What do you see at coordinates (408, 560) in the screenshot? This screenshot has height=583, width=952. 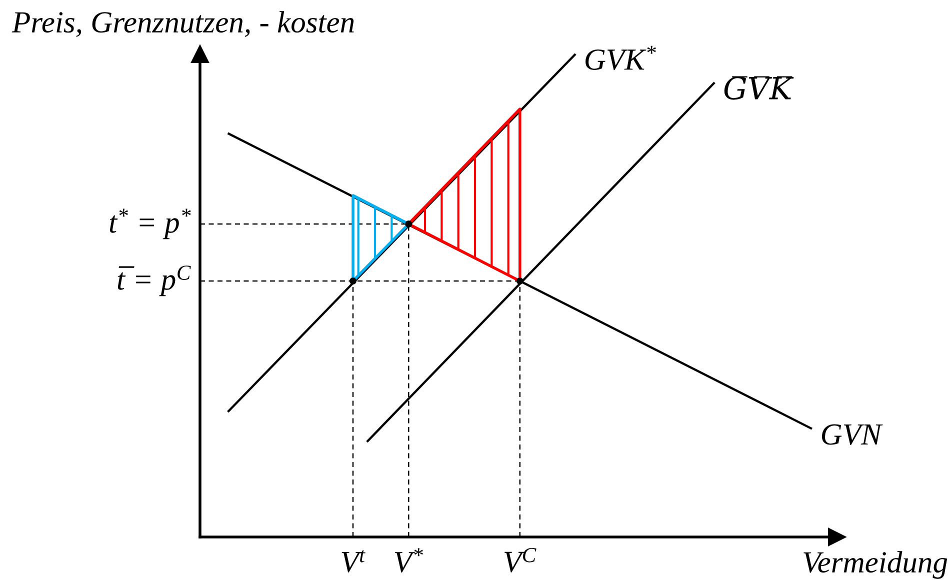 I see `x-tick-label: V$^{*}$` at bounding box center [408, 560].